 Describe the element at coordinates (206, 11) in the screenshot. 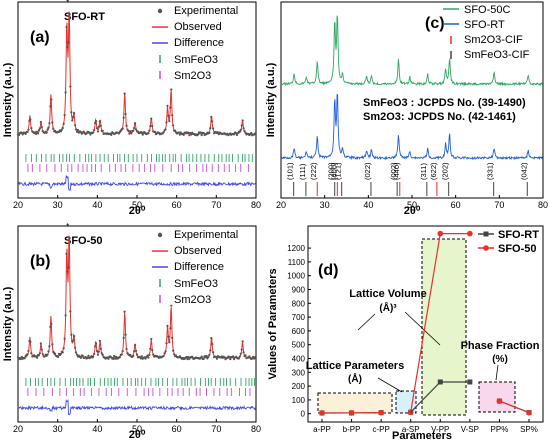

I see `legend-experimental: Experimental` at that location.